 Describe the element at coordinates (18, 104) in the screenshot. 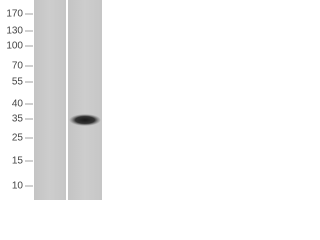

I see `marker-label: 40` at that location.